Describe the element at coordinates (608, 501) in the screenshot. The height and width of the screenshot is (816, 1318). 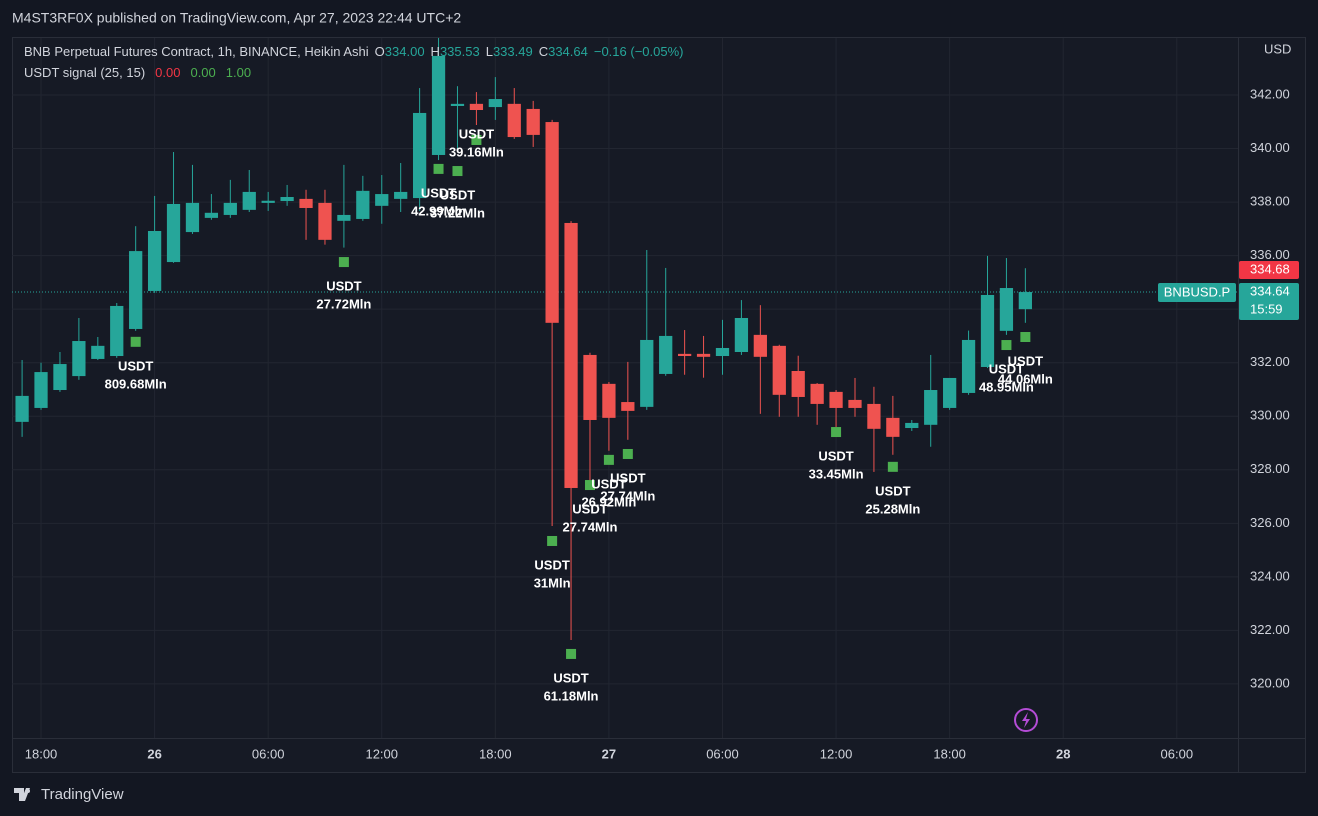
I see `signal-label: 26.92Mln` at that location.